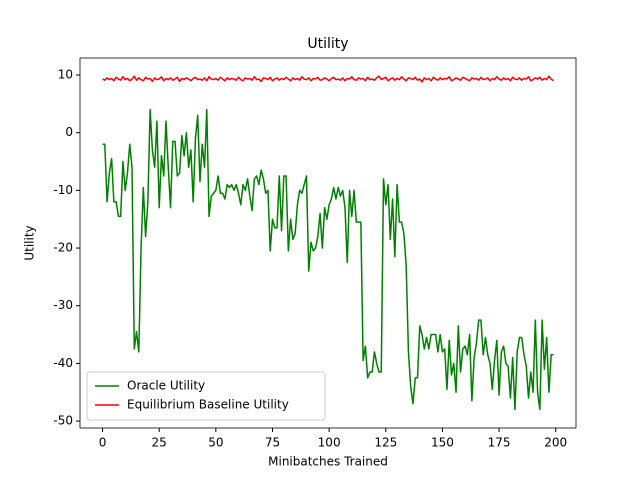  Describe the element at coordinates (63, 421) in the screenshot. I see `y-tick-label: -50` at that location.